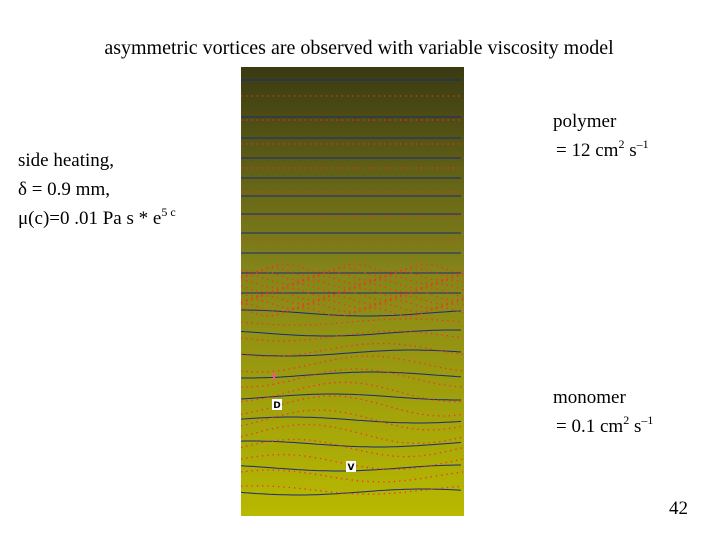  I want to click on left-line: δ = 0.9 mm,, so click(64, 189).